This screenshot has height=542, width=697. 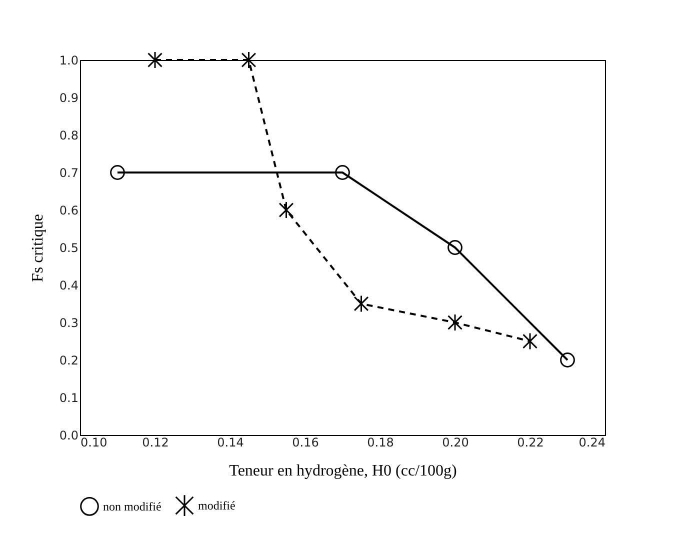 I want to click on y-tick-label: 0.8, so click(x=68, y=135).